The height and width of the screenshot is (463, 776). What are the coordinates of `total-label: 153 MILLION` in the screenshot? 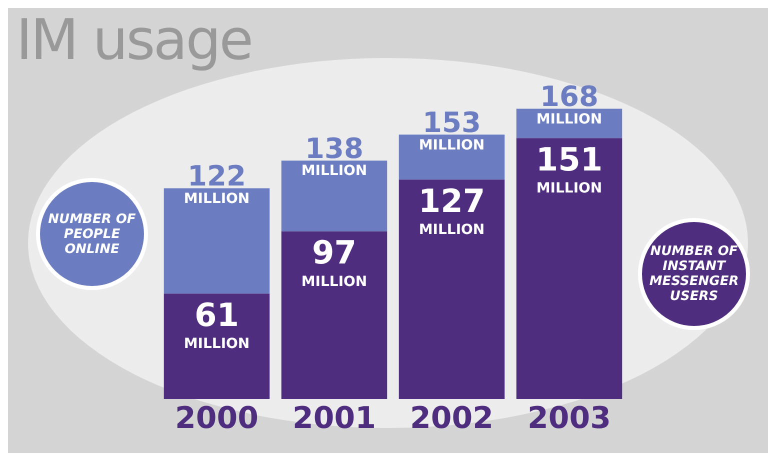 It's located at (451, 130).